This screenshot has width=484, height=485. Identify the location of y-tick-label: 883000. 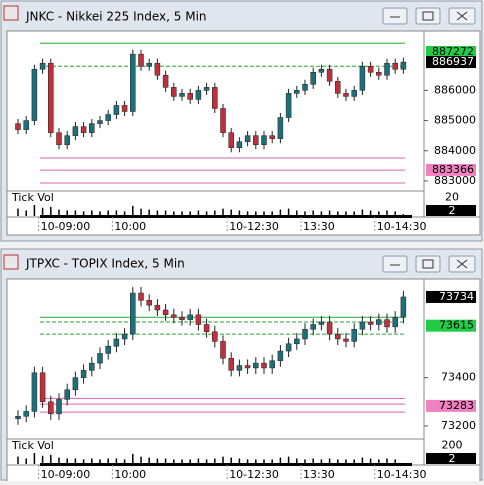
(455, 180).